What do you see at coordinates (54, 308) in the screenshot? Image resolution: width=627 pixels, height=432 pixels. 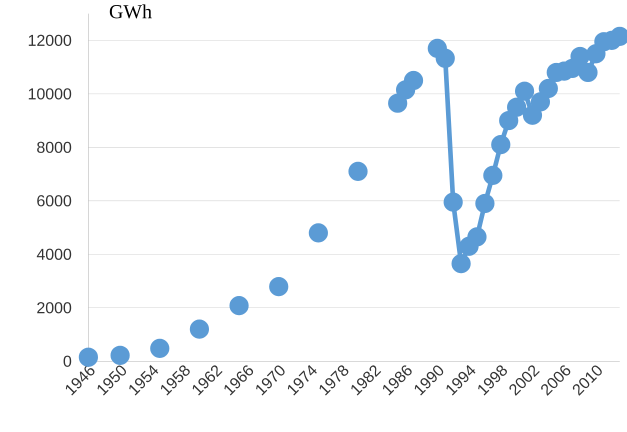 I see `y-tick-label: 2000` at bounding box center [54, 308].